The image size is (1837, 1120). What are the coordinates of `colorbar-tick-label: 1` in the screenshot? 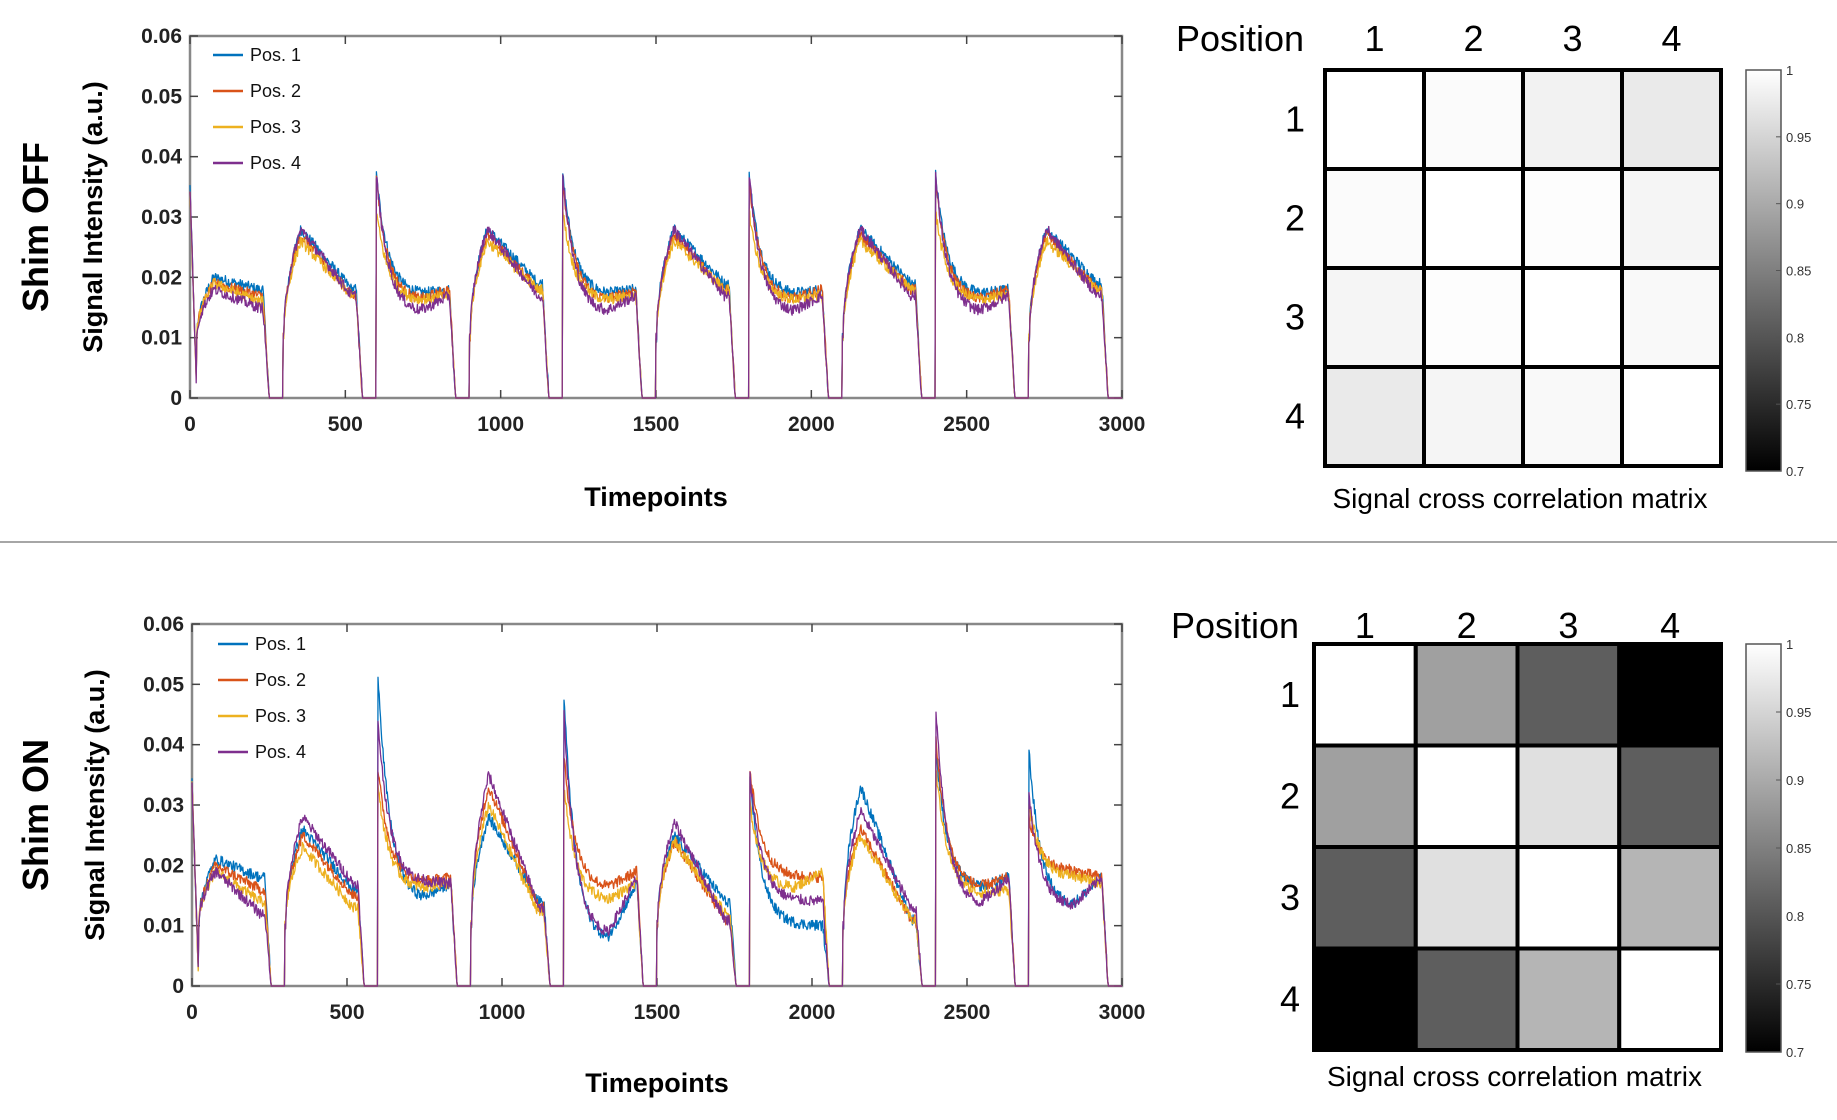 It's located at (1789, 644).